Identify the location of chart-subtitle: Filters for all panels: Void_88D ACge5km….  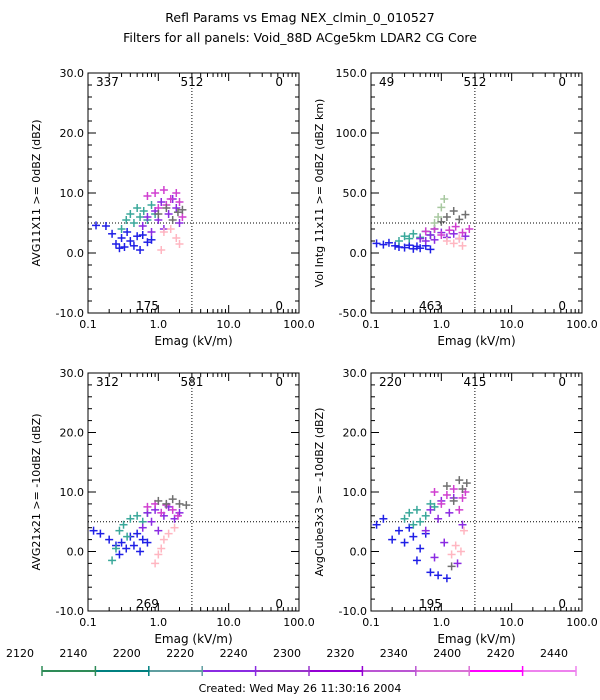
(300, 37).